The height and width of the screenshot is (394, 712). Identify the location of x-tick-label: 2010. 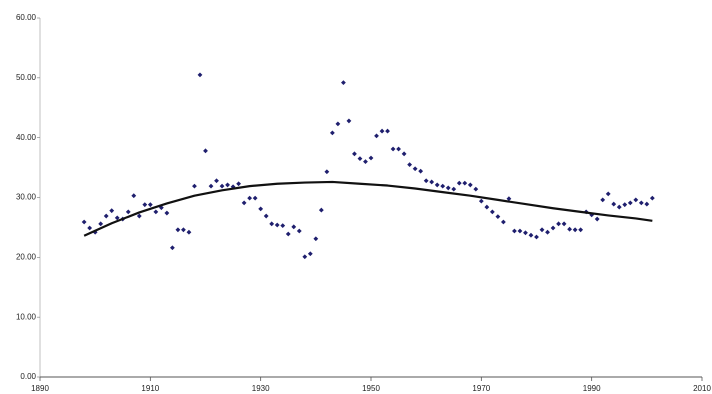
(702, 388).